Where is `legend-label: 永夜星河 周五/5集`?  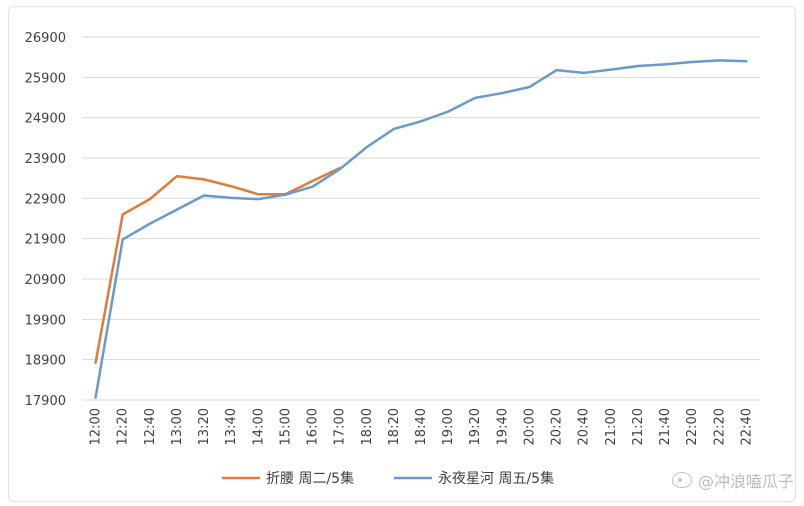 legend-label: 永夜星河 周五/5集 is located at coordinates (496, 478).